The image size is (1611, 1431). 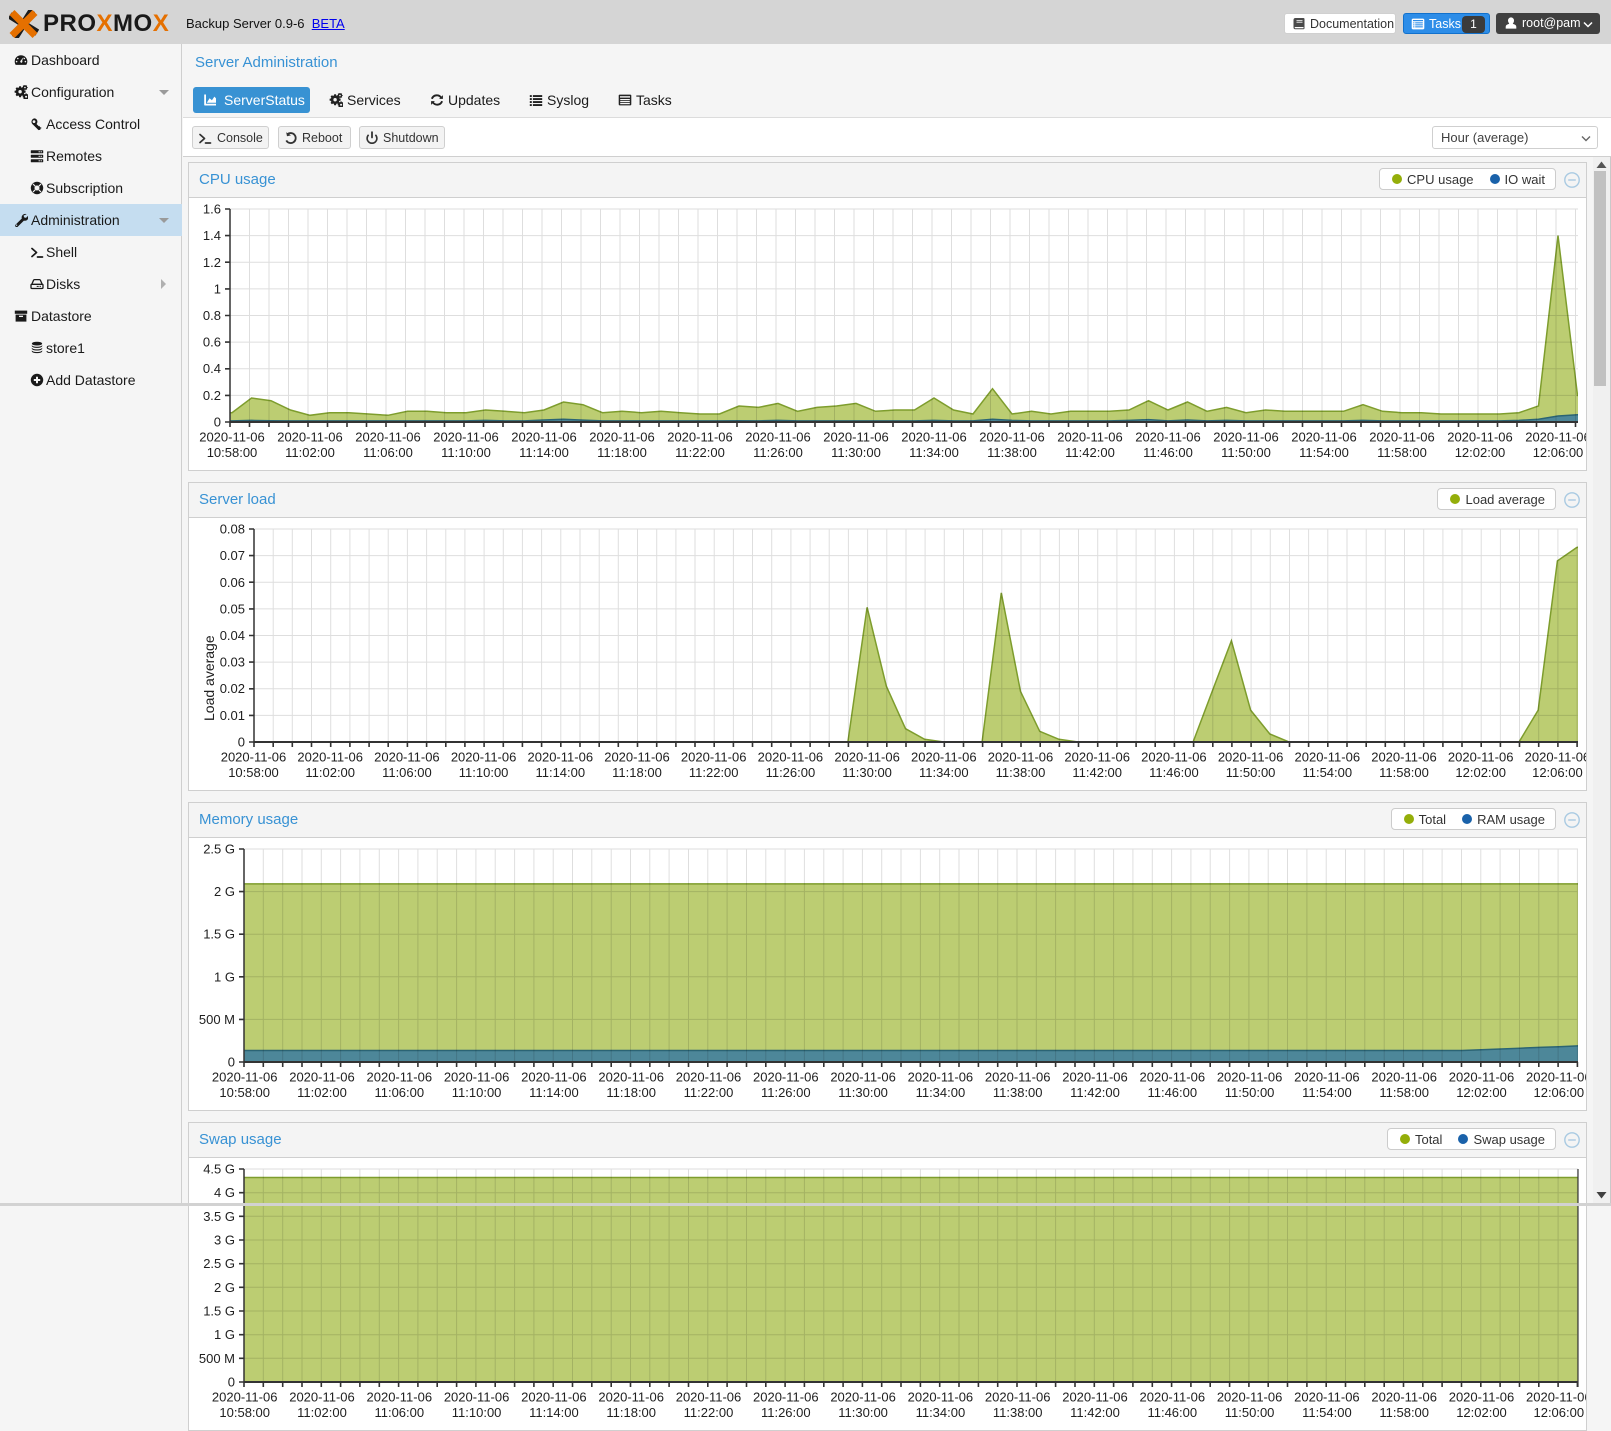 What do you see at coordinates (212, 209) in the screenshot?
I see `svg-text: 1.6` at bounding box center [212, 209].